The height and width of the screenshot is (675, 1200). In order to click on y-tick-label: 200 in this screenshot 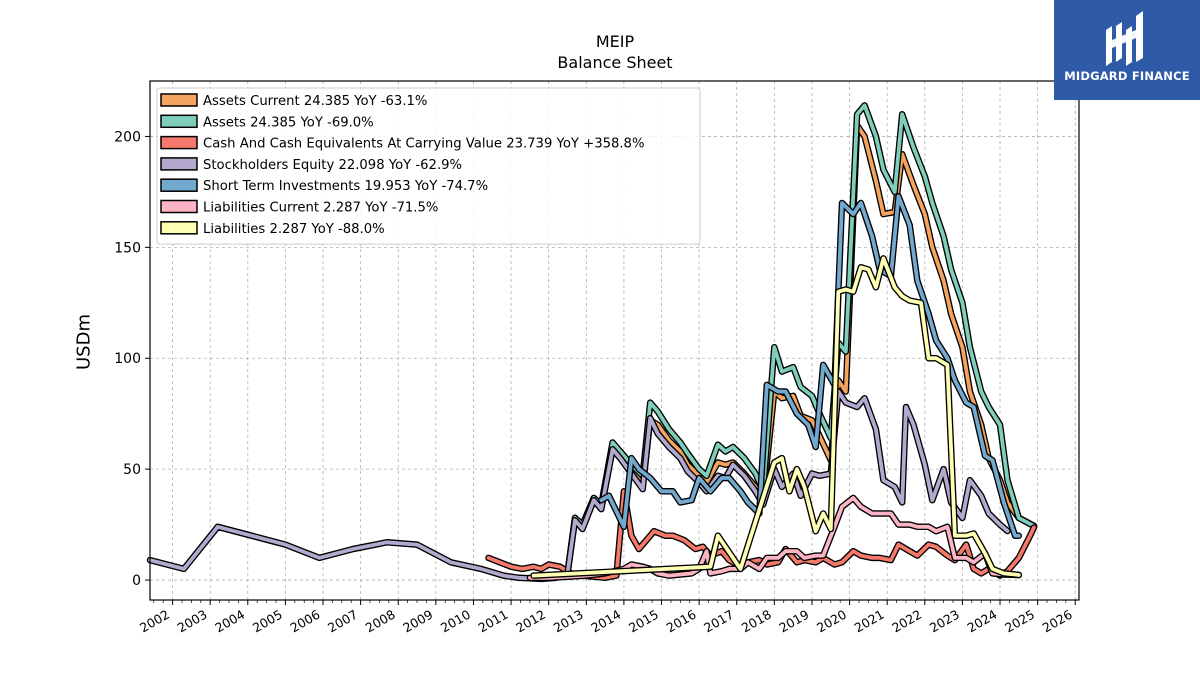, I will do `click(127, 137)`.